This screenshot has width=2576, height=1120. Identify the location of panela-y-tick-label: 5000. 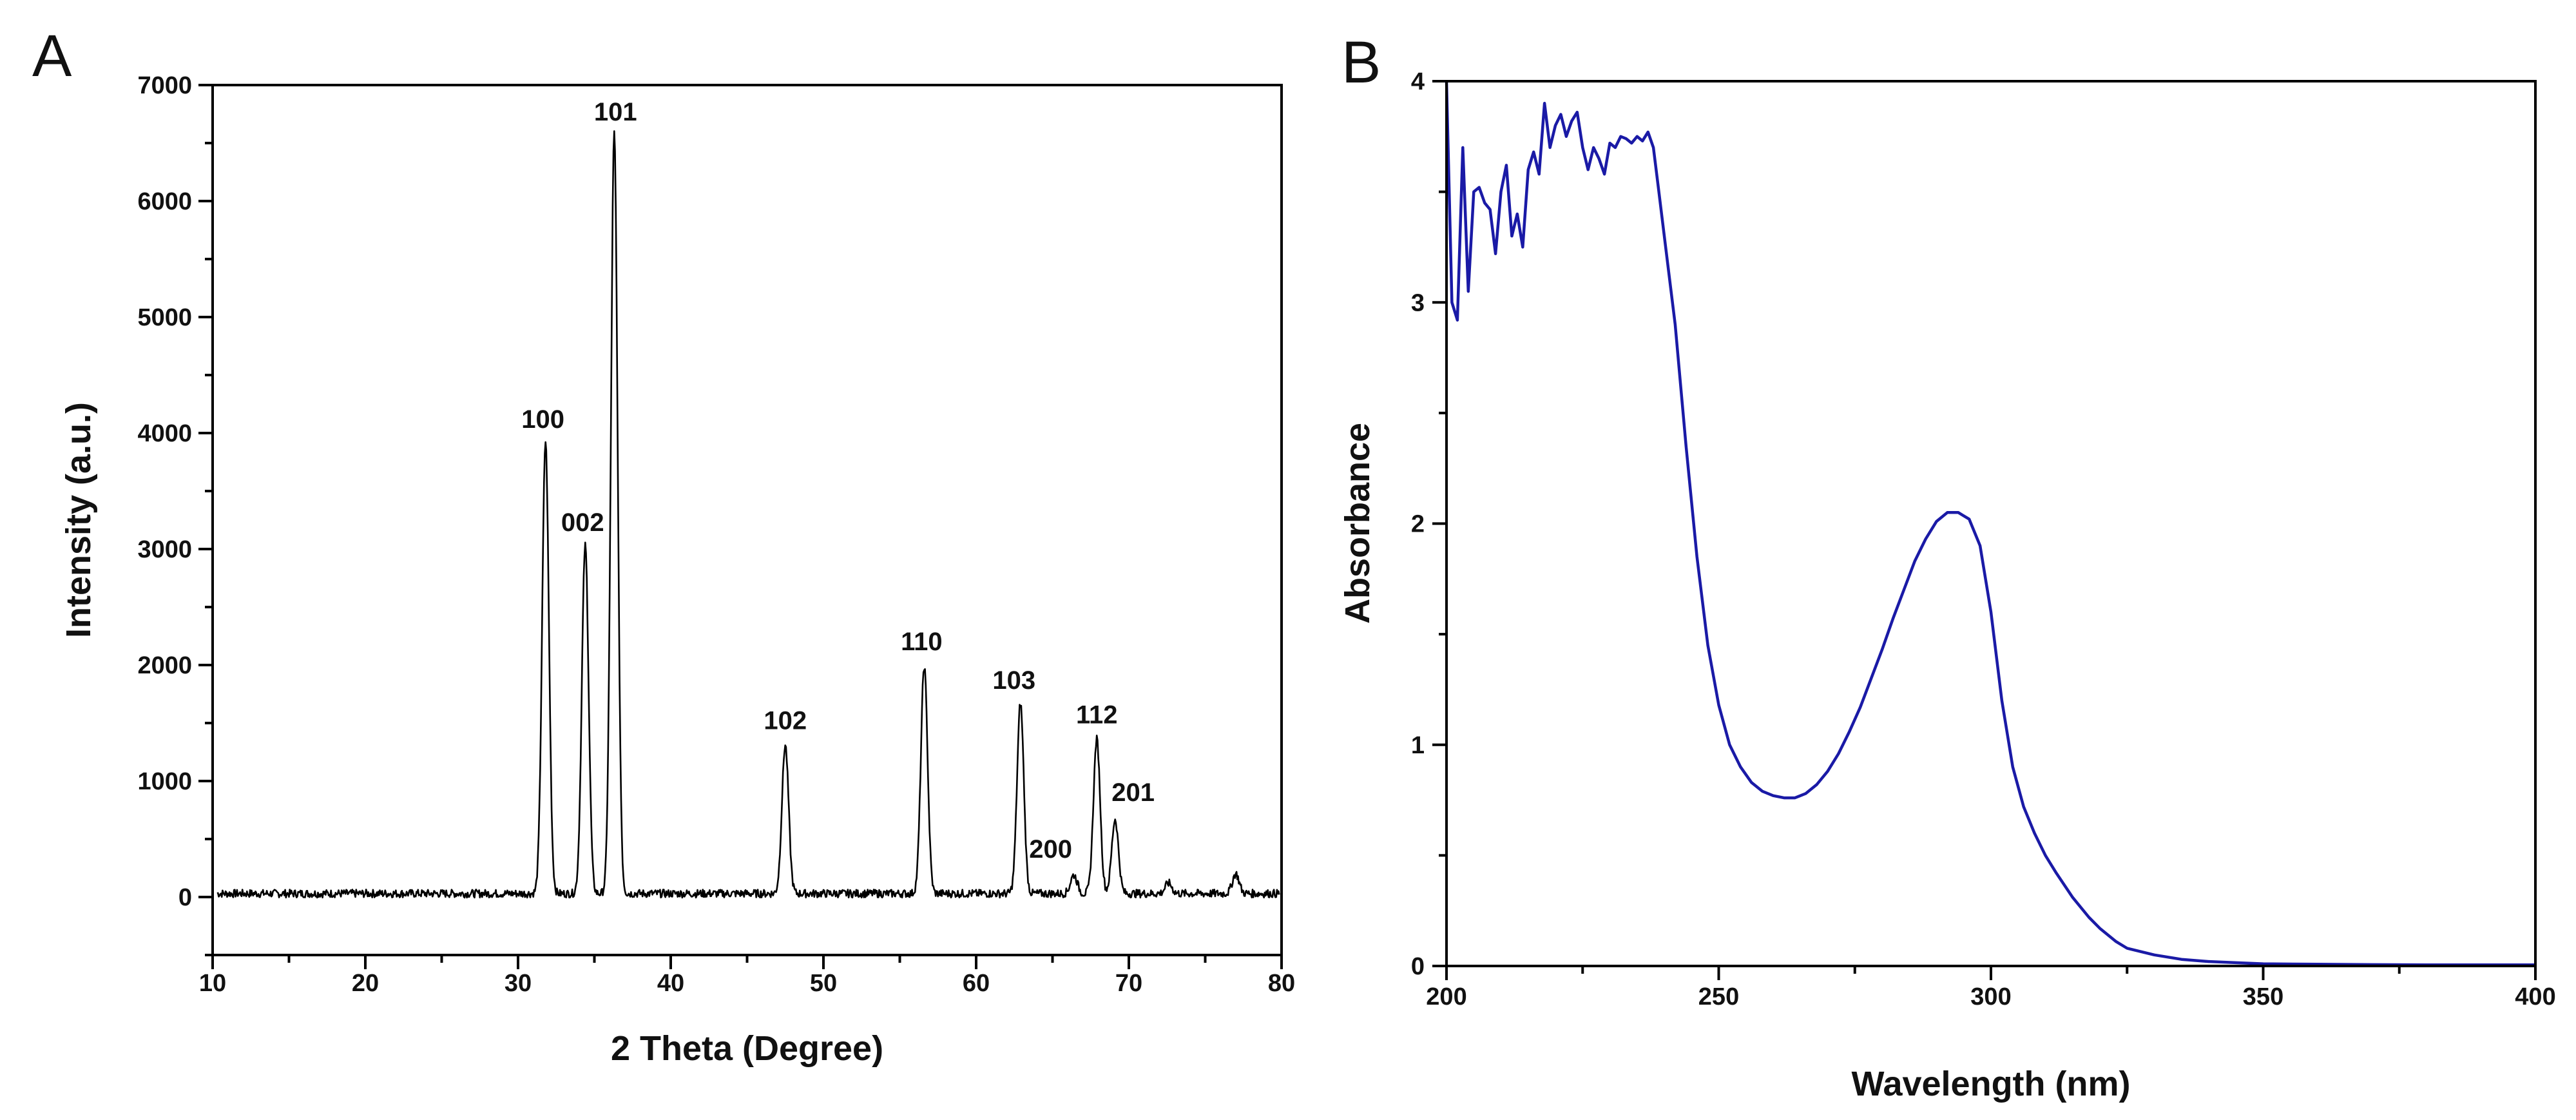
(164, 317).